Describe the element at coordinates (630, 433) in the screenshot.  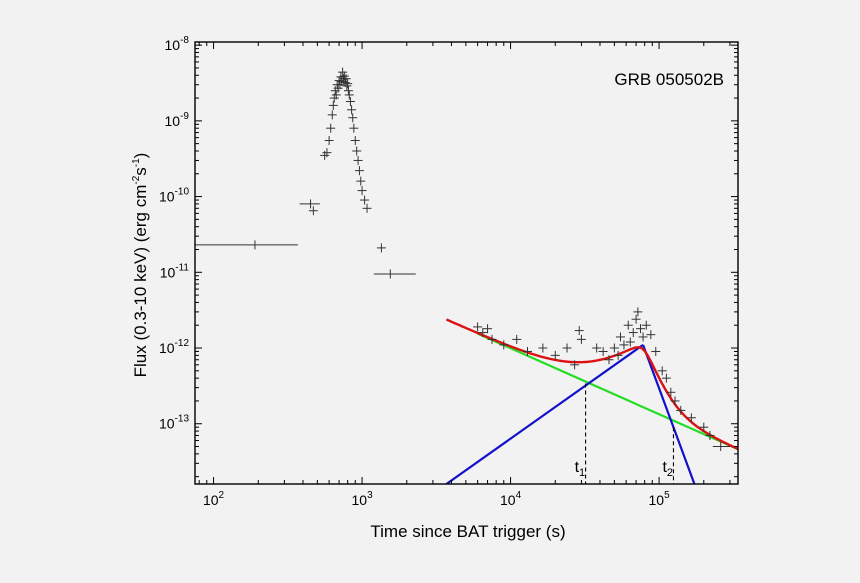
I see `annotation-lines` at that location.